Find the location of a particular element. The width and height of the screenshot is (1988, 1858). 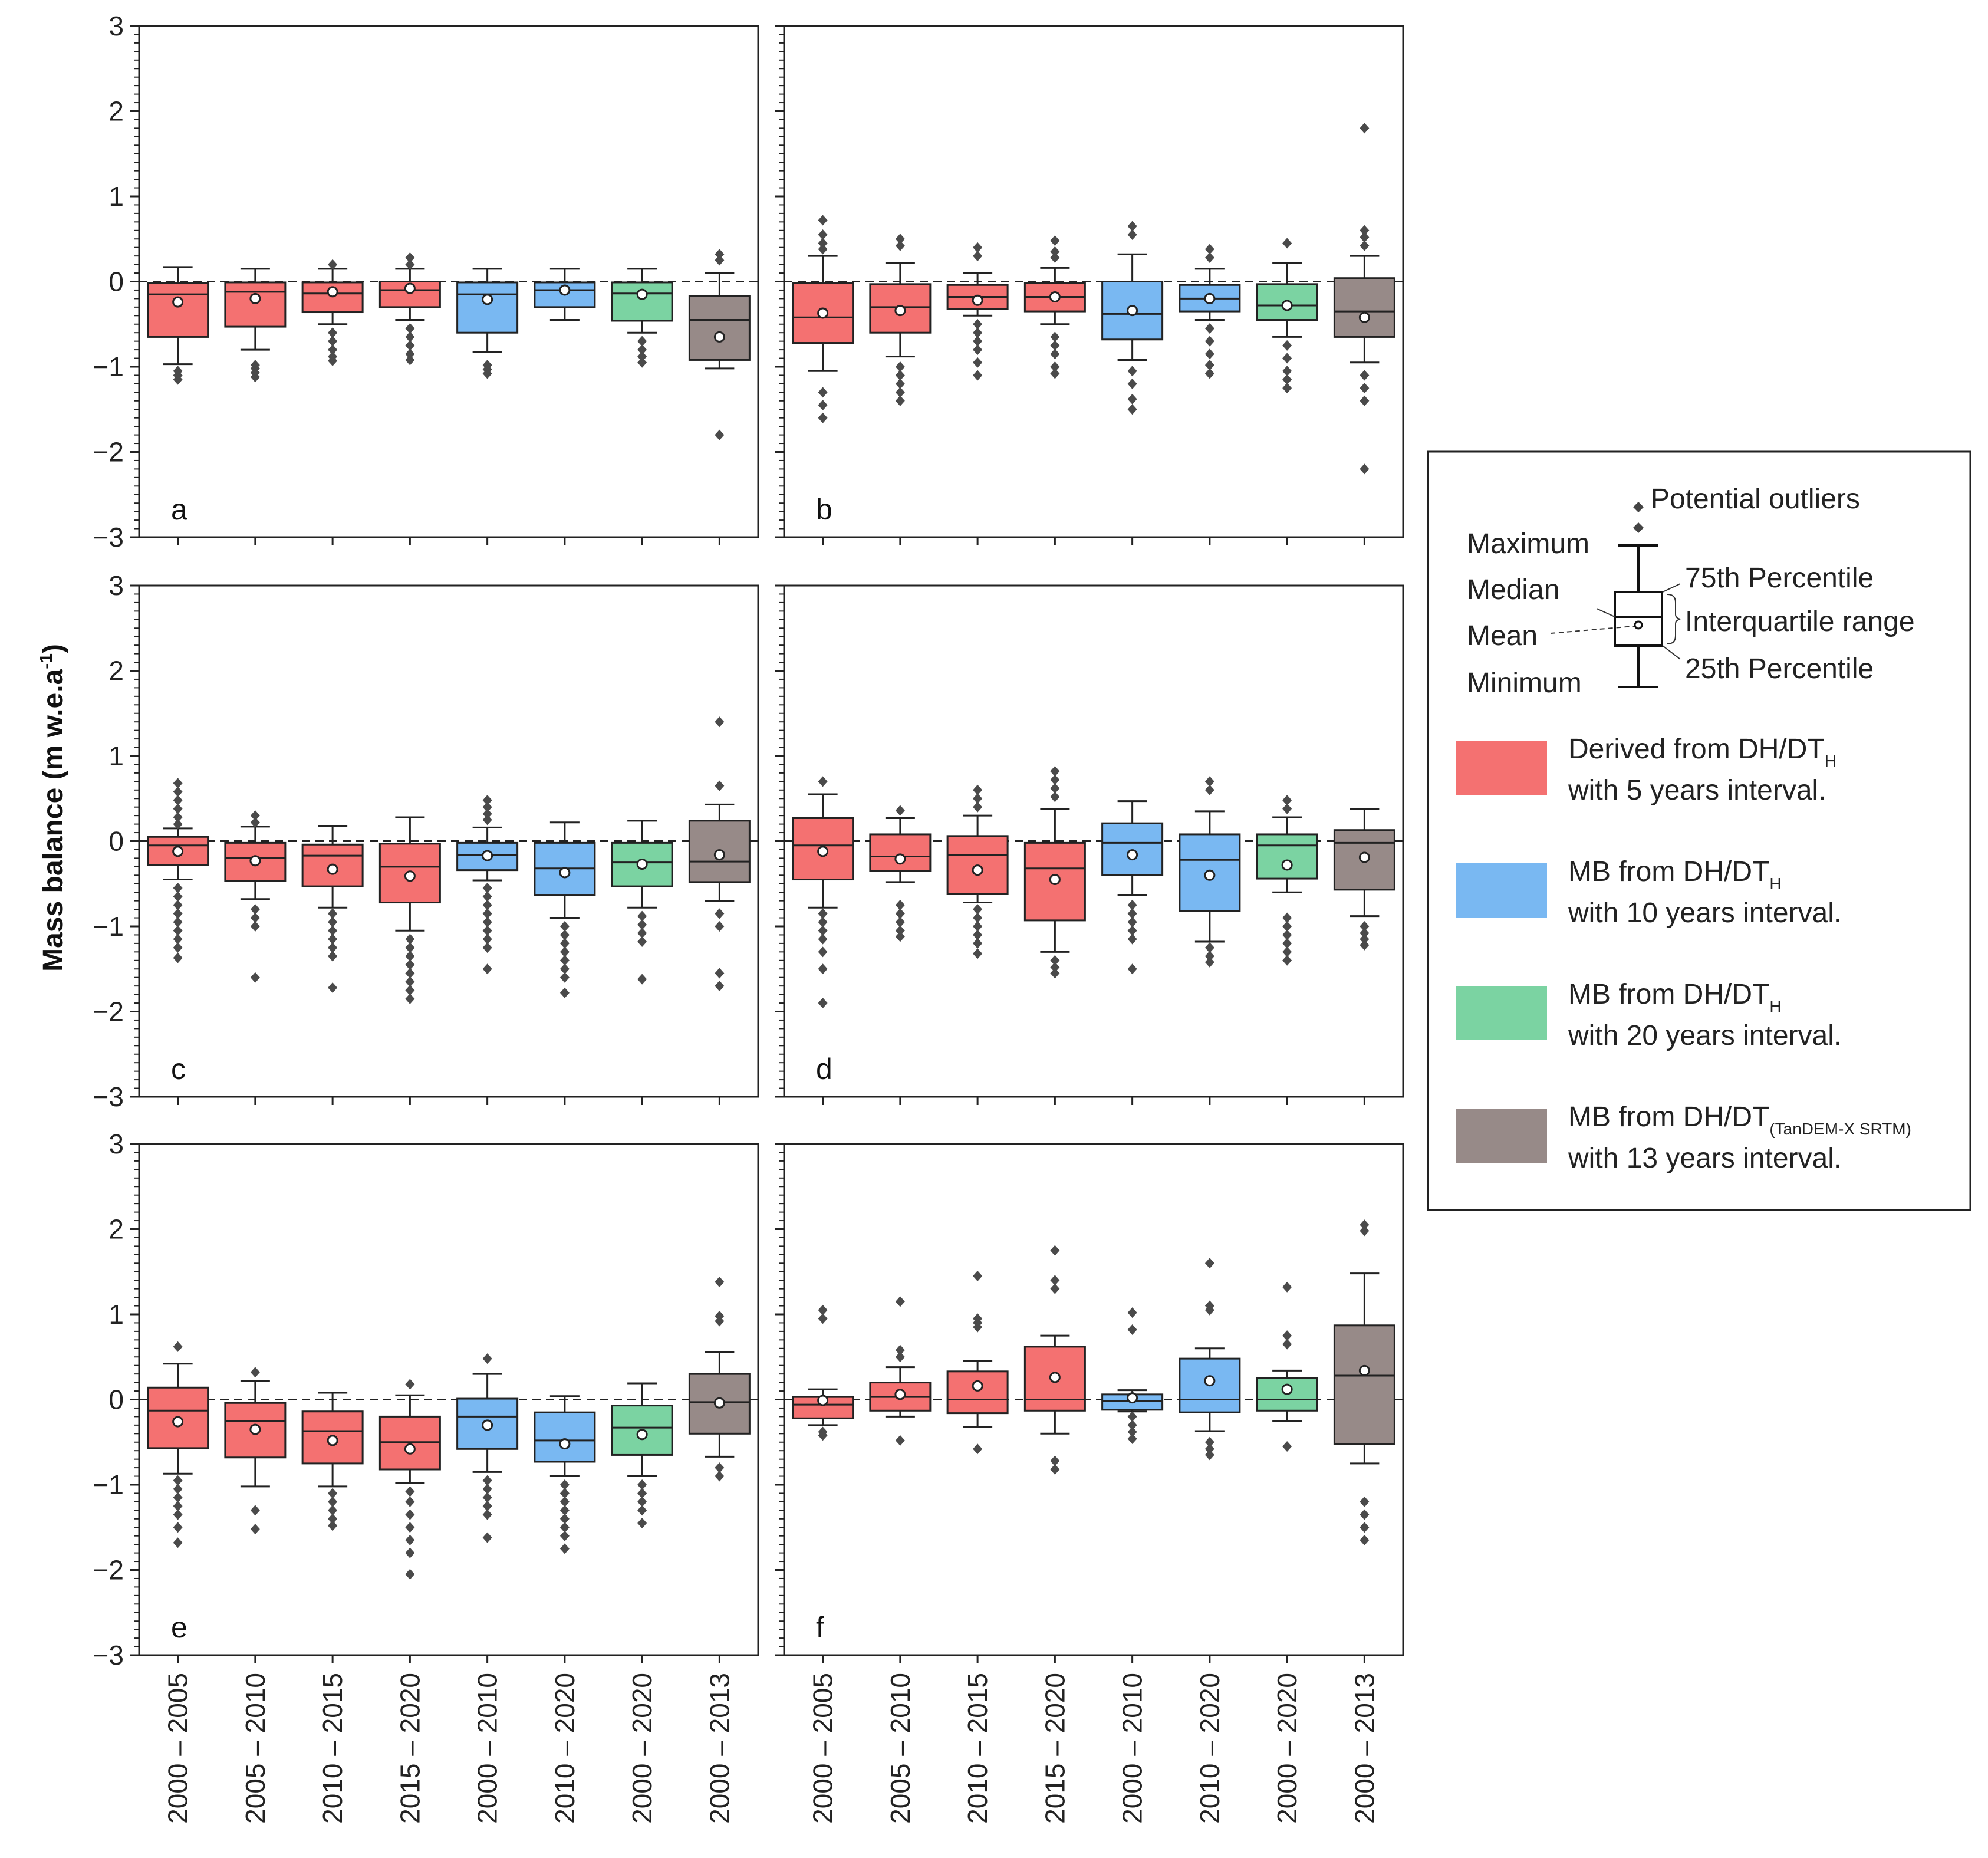

y-axis-label: Mass balance (m w.e.a-1) is located at coordinates (53, 808).